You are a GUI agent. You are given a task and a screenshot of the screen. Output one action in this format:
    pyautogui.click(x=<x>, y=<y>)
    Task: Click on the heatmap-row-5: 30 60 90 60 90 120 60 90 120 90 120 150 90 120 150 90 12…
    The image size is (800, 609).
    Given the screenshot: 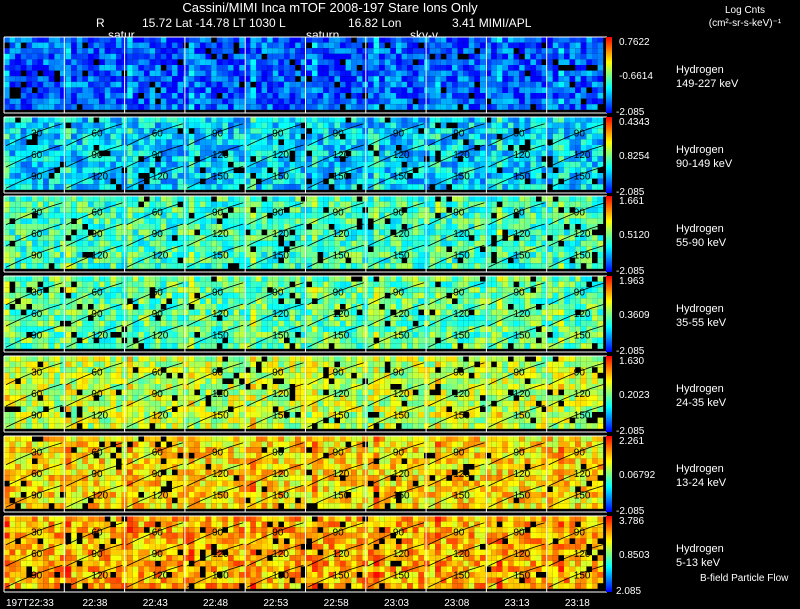 What is the action you would take?
    pyautogui.click(x=305, y=394)
    